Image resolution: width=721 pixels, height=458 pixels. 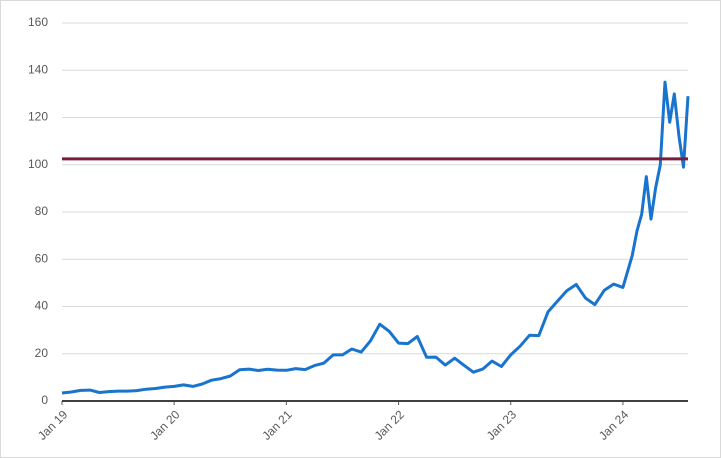 What do you see at coordinates (42, 211) in the screenshot?
I see `y-tick-label: 80` at bounding box center [42, 211].